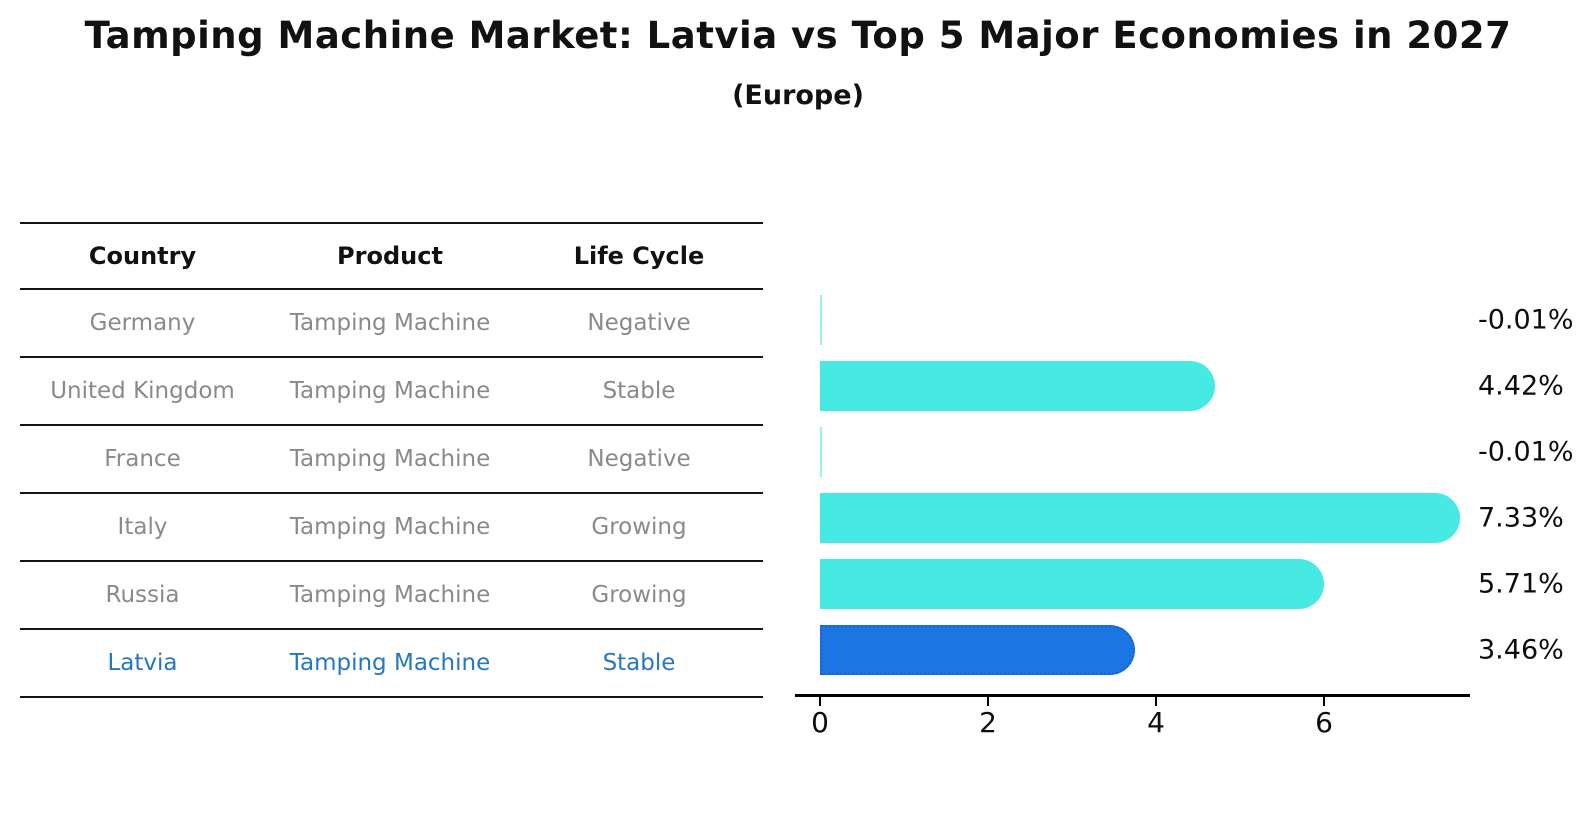 Image resolution: width=1596 pixels, height=823 pixels. I want to click on value-label-latvia: 3.46%, so click(1521, 650).